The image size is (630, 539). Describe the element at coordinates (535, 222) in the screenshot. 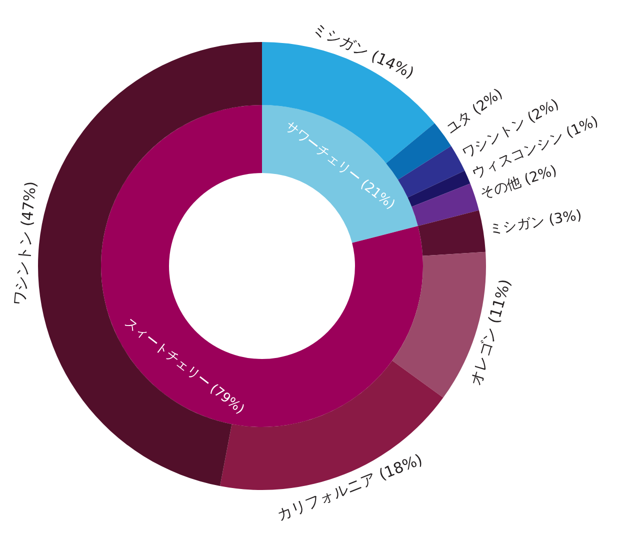

I see `slice-label: ミシガン (3%)` at that location.